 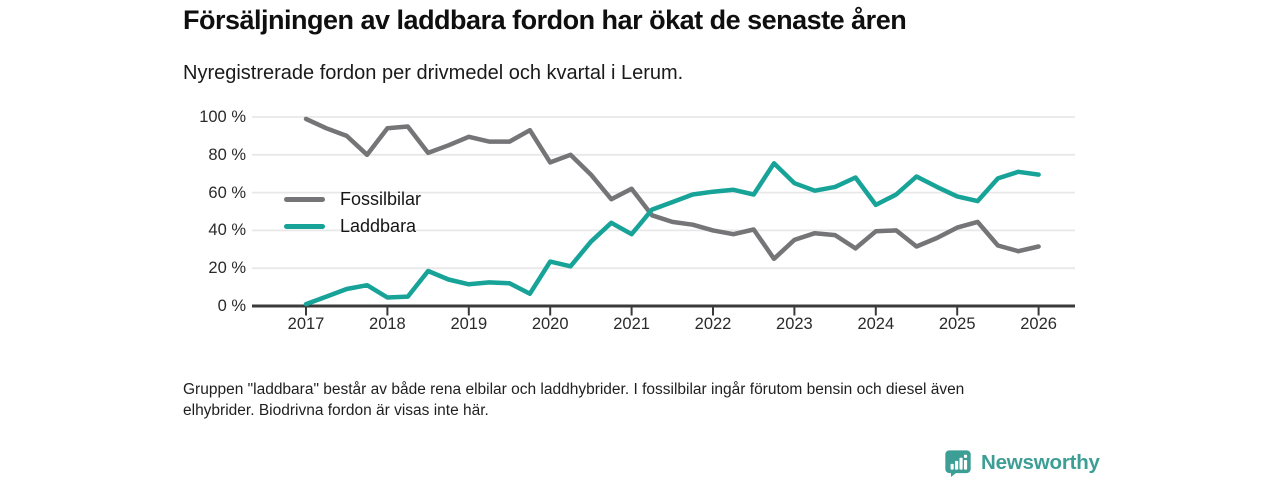 I want to click on x-tick-label: 2020, so click(x=550, y=324).